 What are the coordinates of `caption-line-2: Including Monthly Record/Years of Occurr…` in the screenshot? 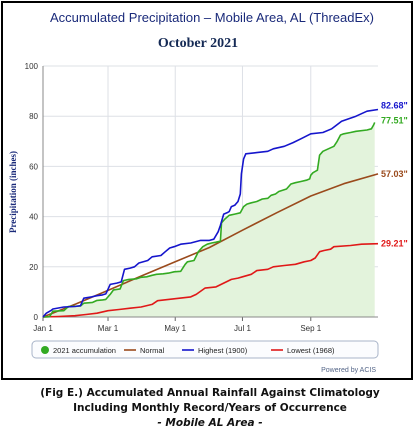 It's located at (210, 408).